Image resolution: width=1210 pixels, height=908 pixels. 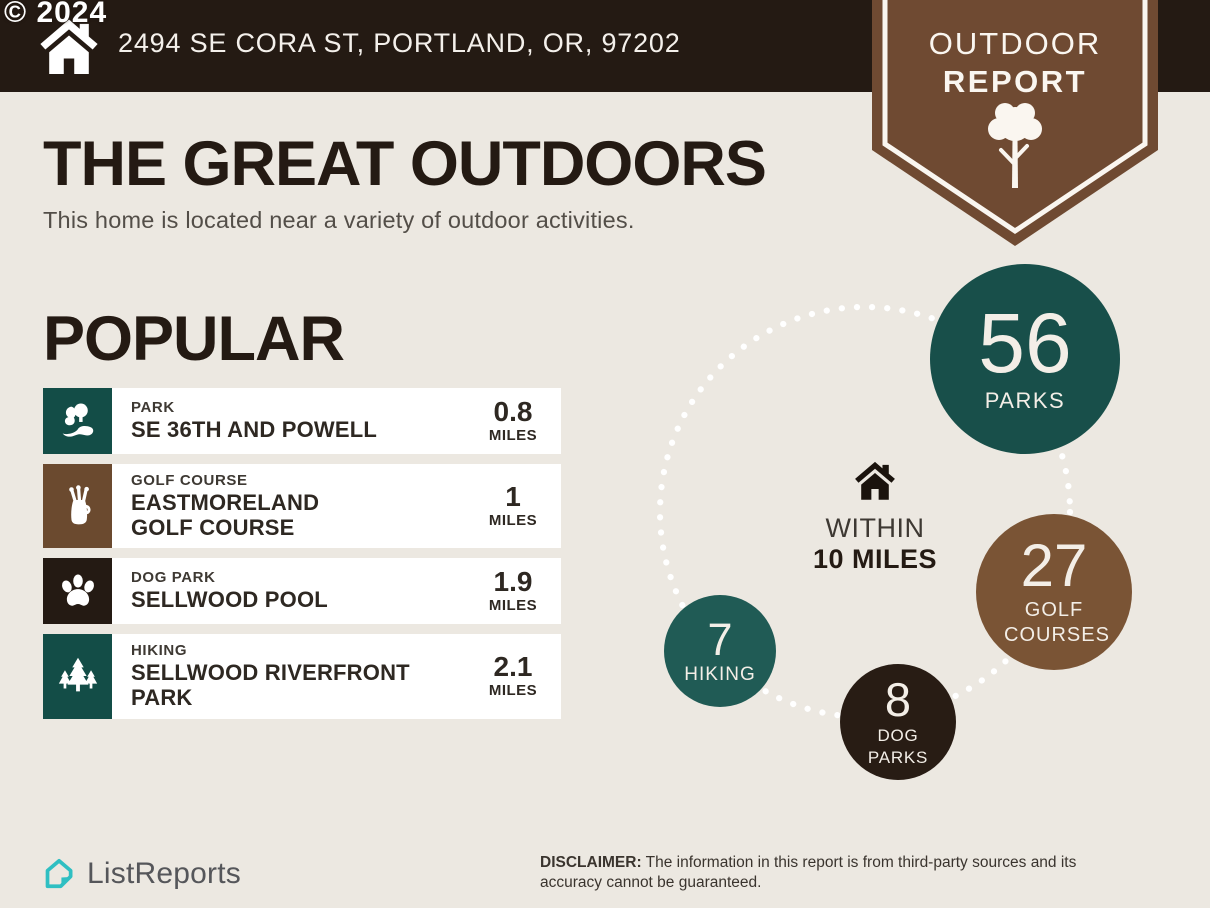 I want to click on stat-circle-golf-courses: 27 GOLF COURSES, so click(x=1054, y=592).